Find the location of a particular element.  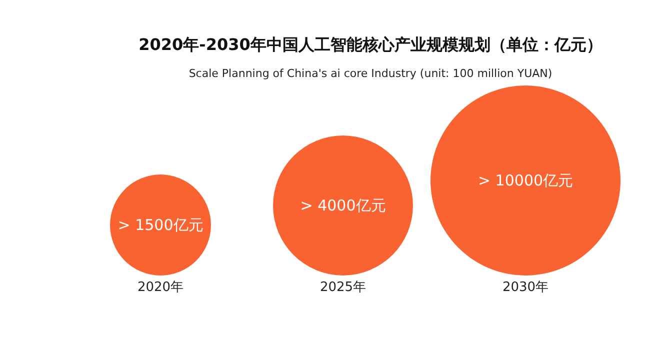

data-label: > 1500亿元 is located at coordinates (161, 225).